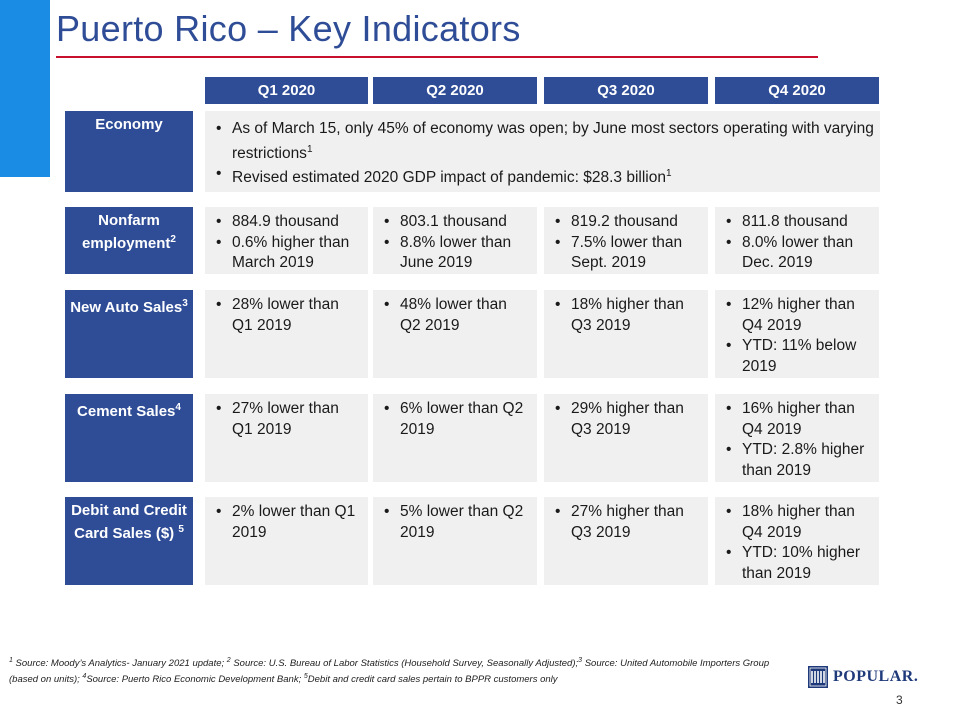 The image size is (960, 720). I want to click on auto-q3-cell: 18% higher than Q3 2019, so click(626, 334).